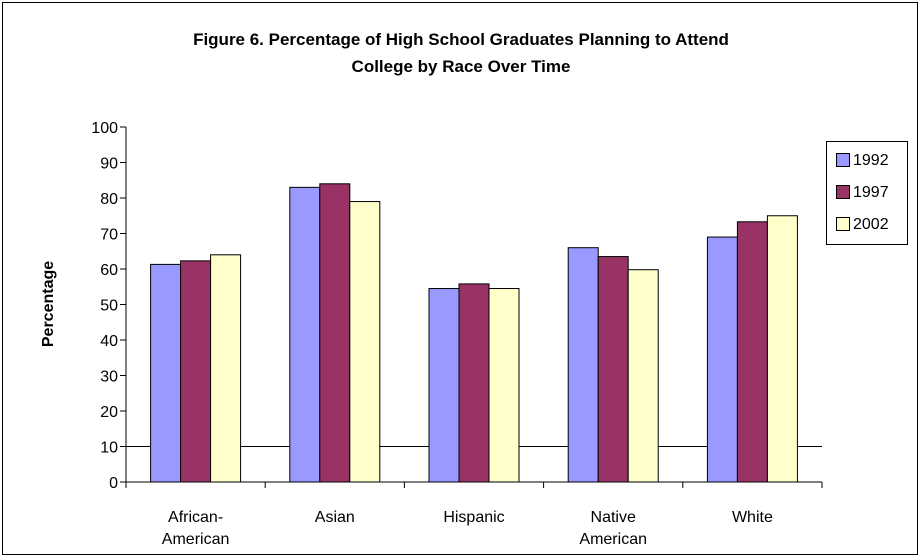 This screenshot has width=922, height=559. Describe the element at coordinates (444, 385) in the screenshot. I see `bar-hispanic-1992` at that location.